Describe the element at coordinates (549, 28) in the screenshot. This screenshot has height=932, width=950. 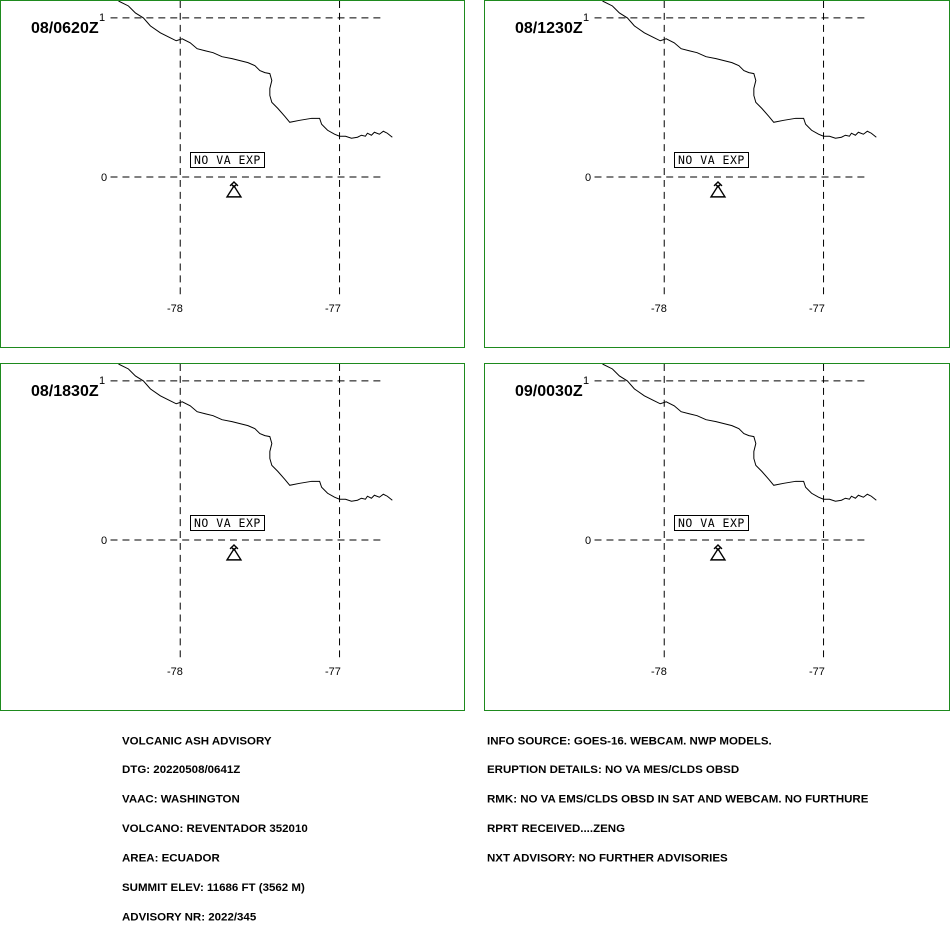
I see `panel-time: 08/1230Z` at that location.